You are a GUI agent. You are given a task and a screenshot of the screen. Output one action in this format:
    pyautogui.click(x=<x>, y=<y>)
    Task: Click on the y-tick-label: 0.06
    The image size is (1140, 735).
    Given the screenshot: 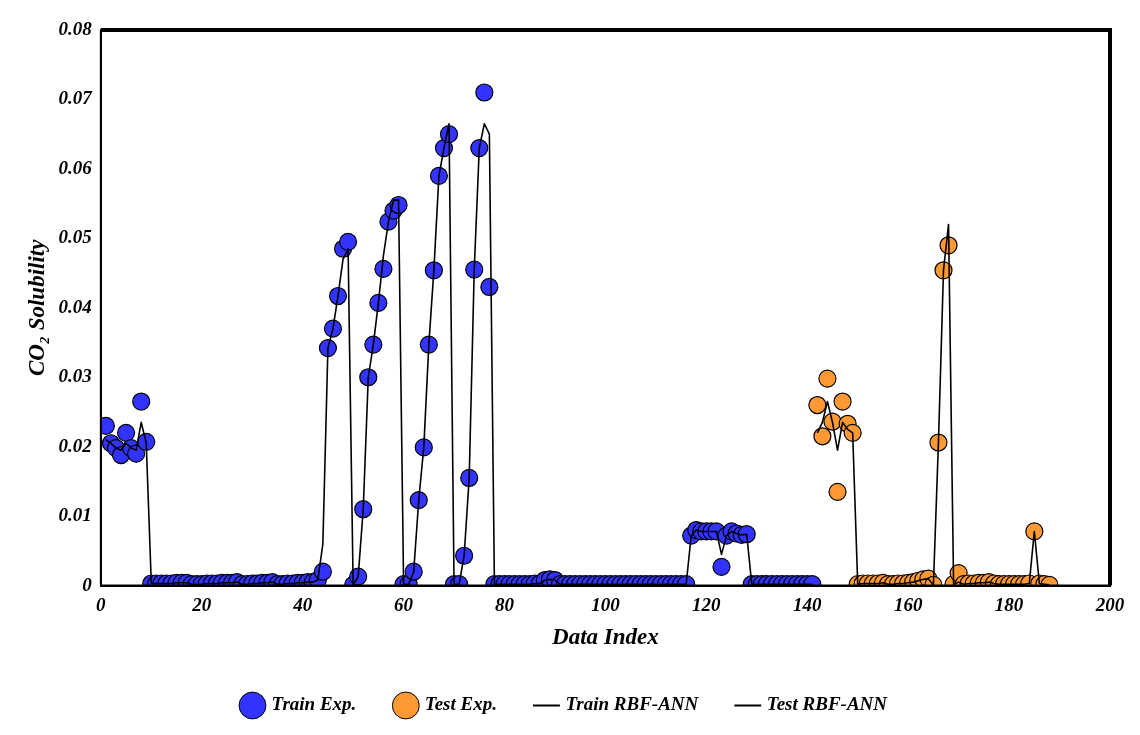 What is the action you would take?
    pyautogui.click(x=75, y=167)
    